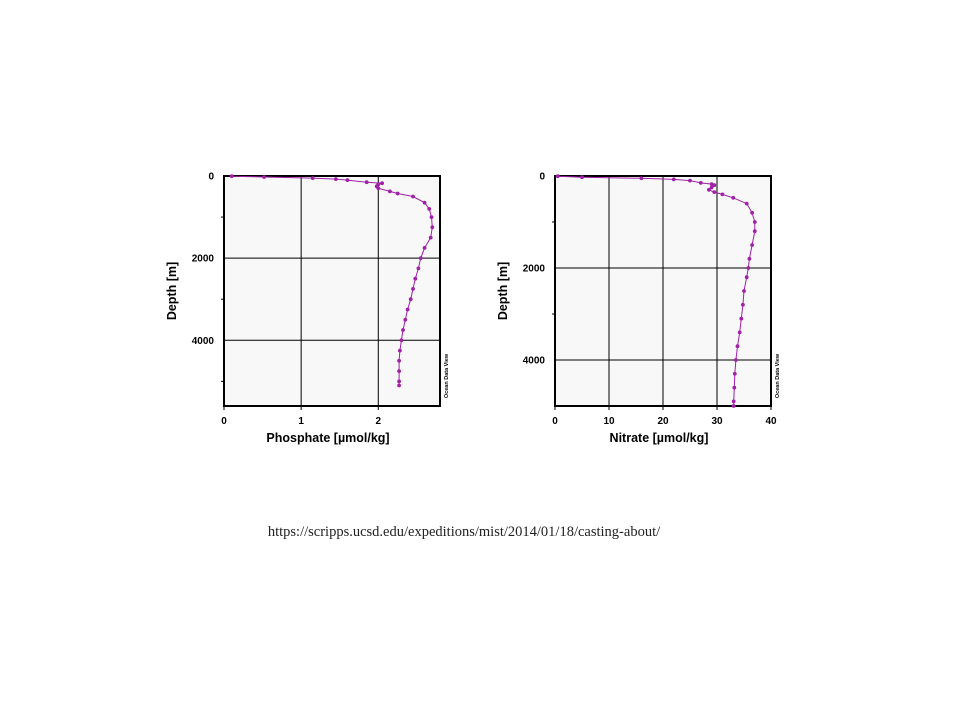 Image resolution: width=960 pixels, height=720 pixels. What do you see at coordinates (609, 421) in the screenshot?
I see `x-tick-label: 10` at bounding box center [609, 421].